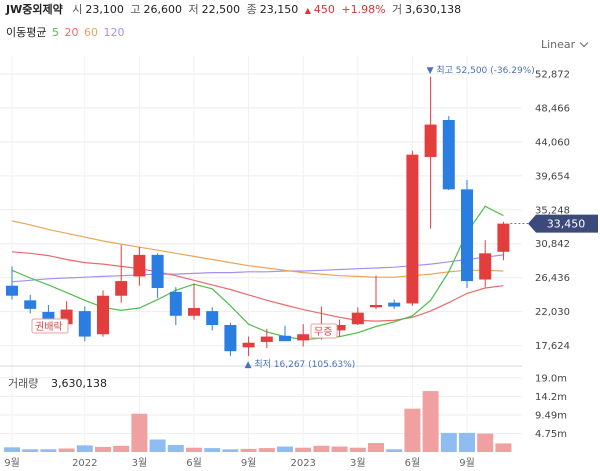 The image size is (600, 471). I want to click on y-tick-label: 48,466, so click(552, 108).